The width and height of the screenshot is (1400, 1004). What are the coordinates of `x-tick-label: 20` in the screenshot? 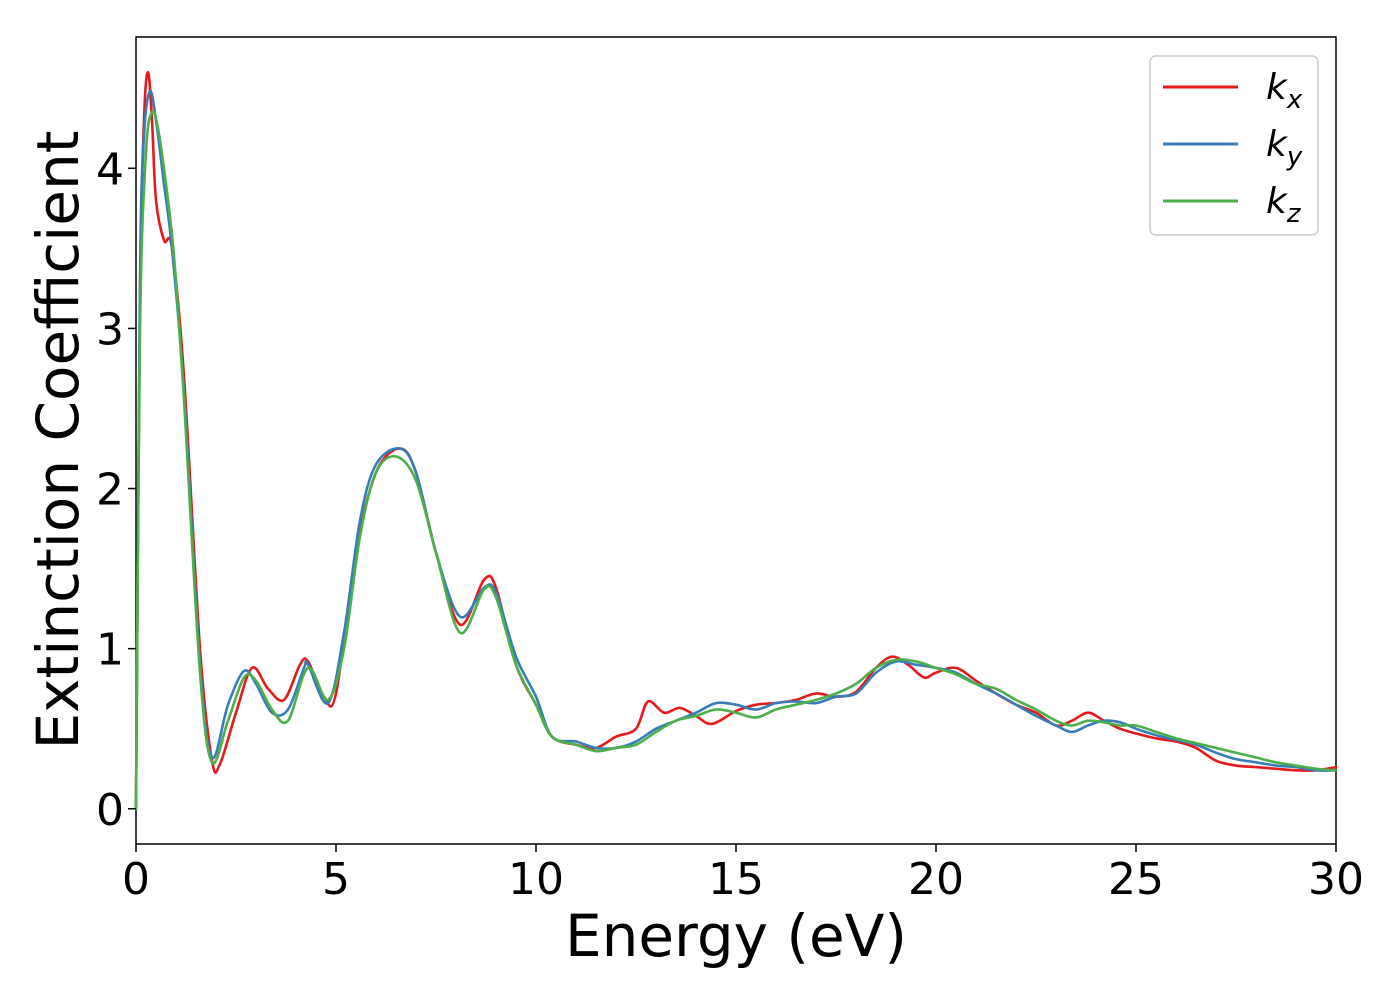 It's located at (936, 879).